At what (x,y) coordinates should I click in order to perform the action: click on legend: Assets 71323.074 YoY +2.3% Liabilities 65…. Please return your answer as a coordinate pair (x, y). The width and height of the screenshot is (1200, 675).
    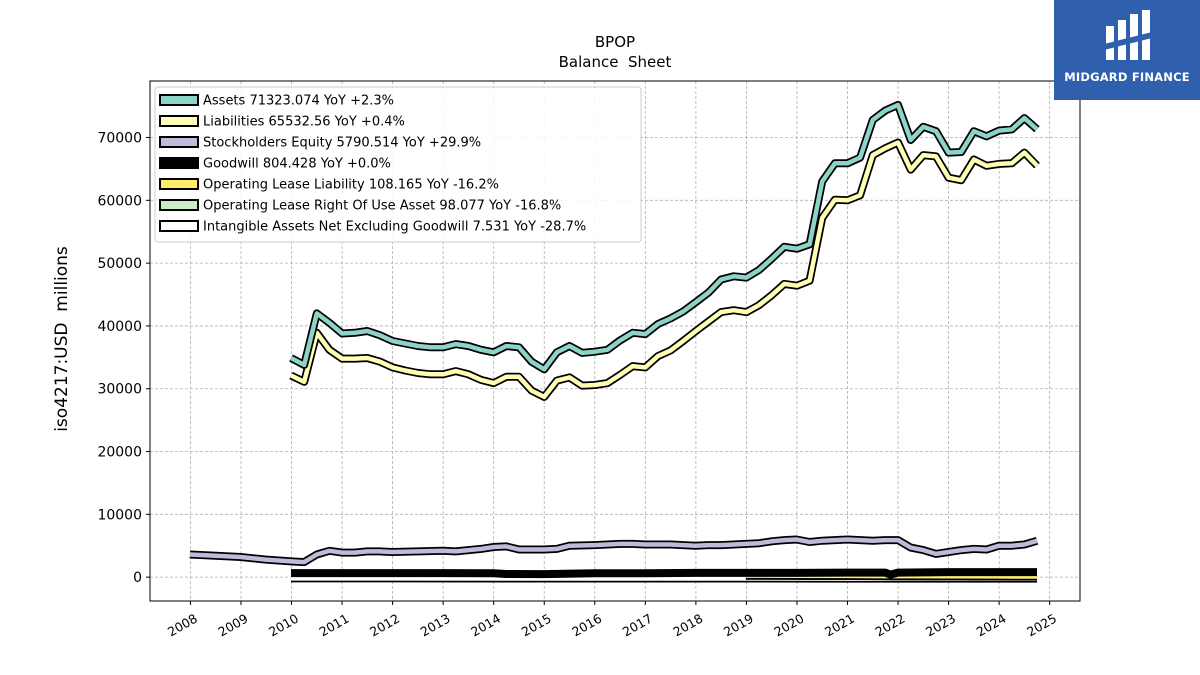
    Looking at the image, I should click on (398, 164).